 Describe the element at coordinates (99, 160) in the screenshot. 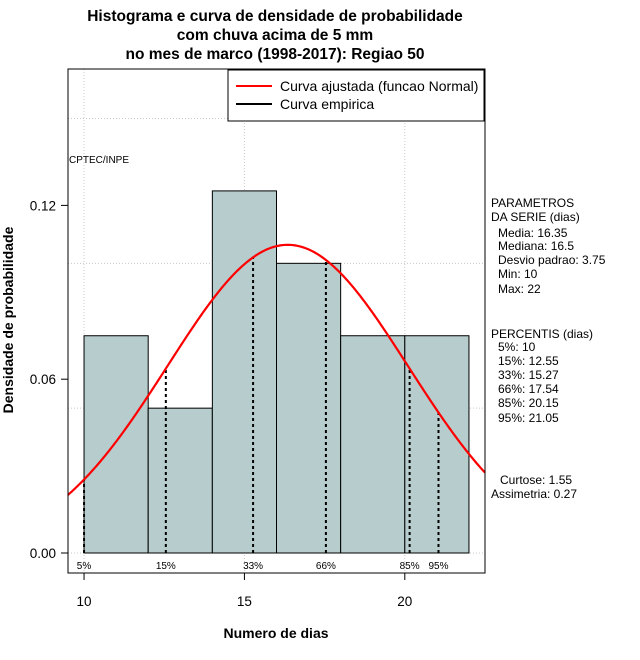

I see `annotation-cptec: CPTEC/INPE` at that location.